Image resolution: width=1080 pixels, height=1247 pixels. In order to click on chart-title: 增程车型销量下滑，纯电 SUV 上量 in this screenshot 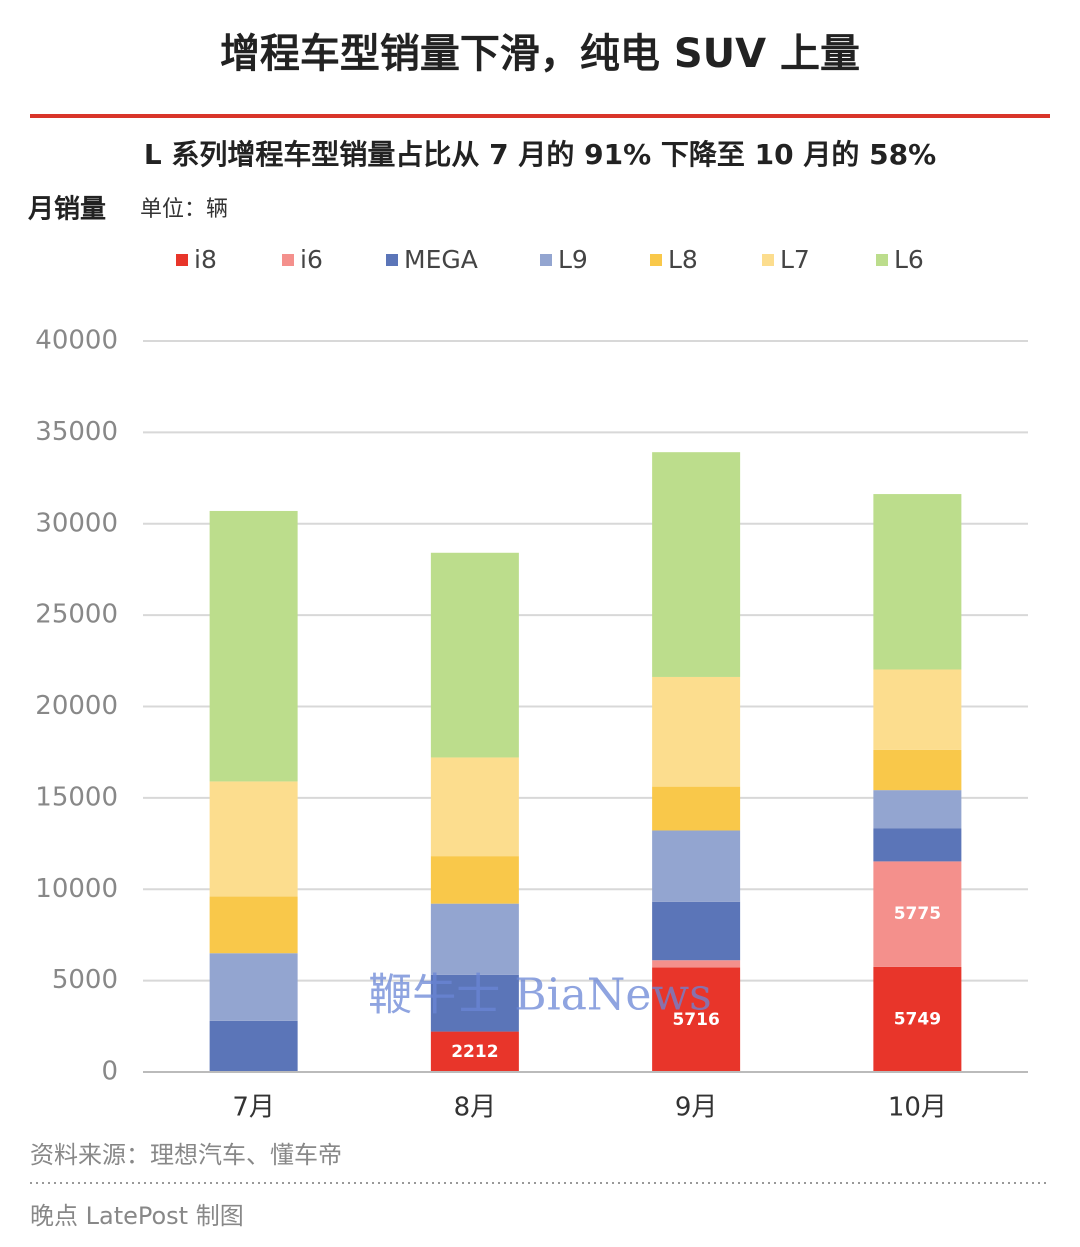, I will do `click(540, 54)`.